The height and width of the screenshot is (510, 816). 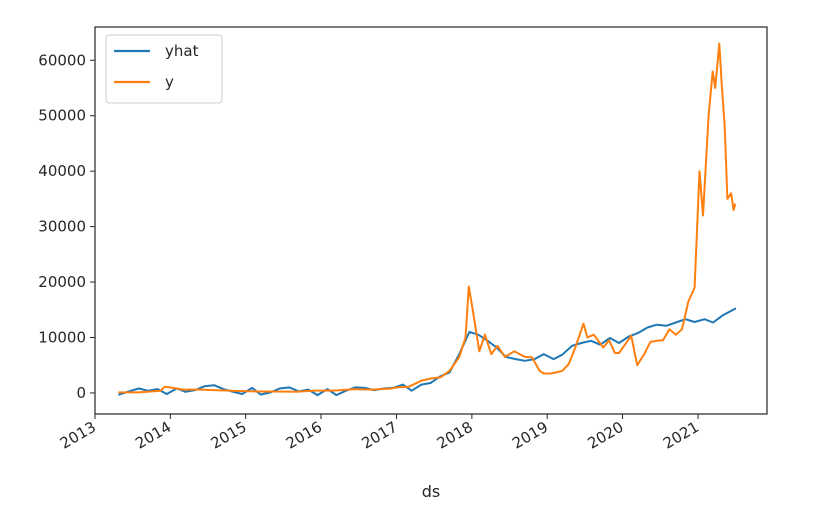 What do you see at coordinates (62, 337) in the screenshot?
I see `y-tick-label: 10000` at bounding box center [62, 337].